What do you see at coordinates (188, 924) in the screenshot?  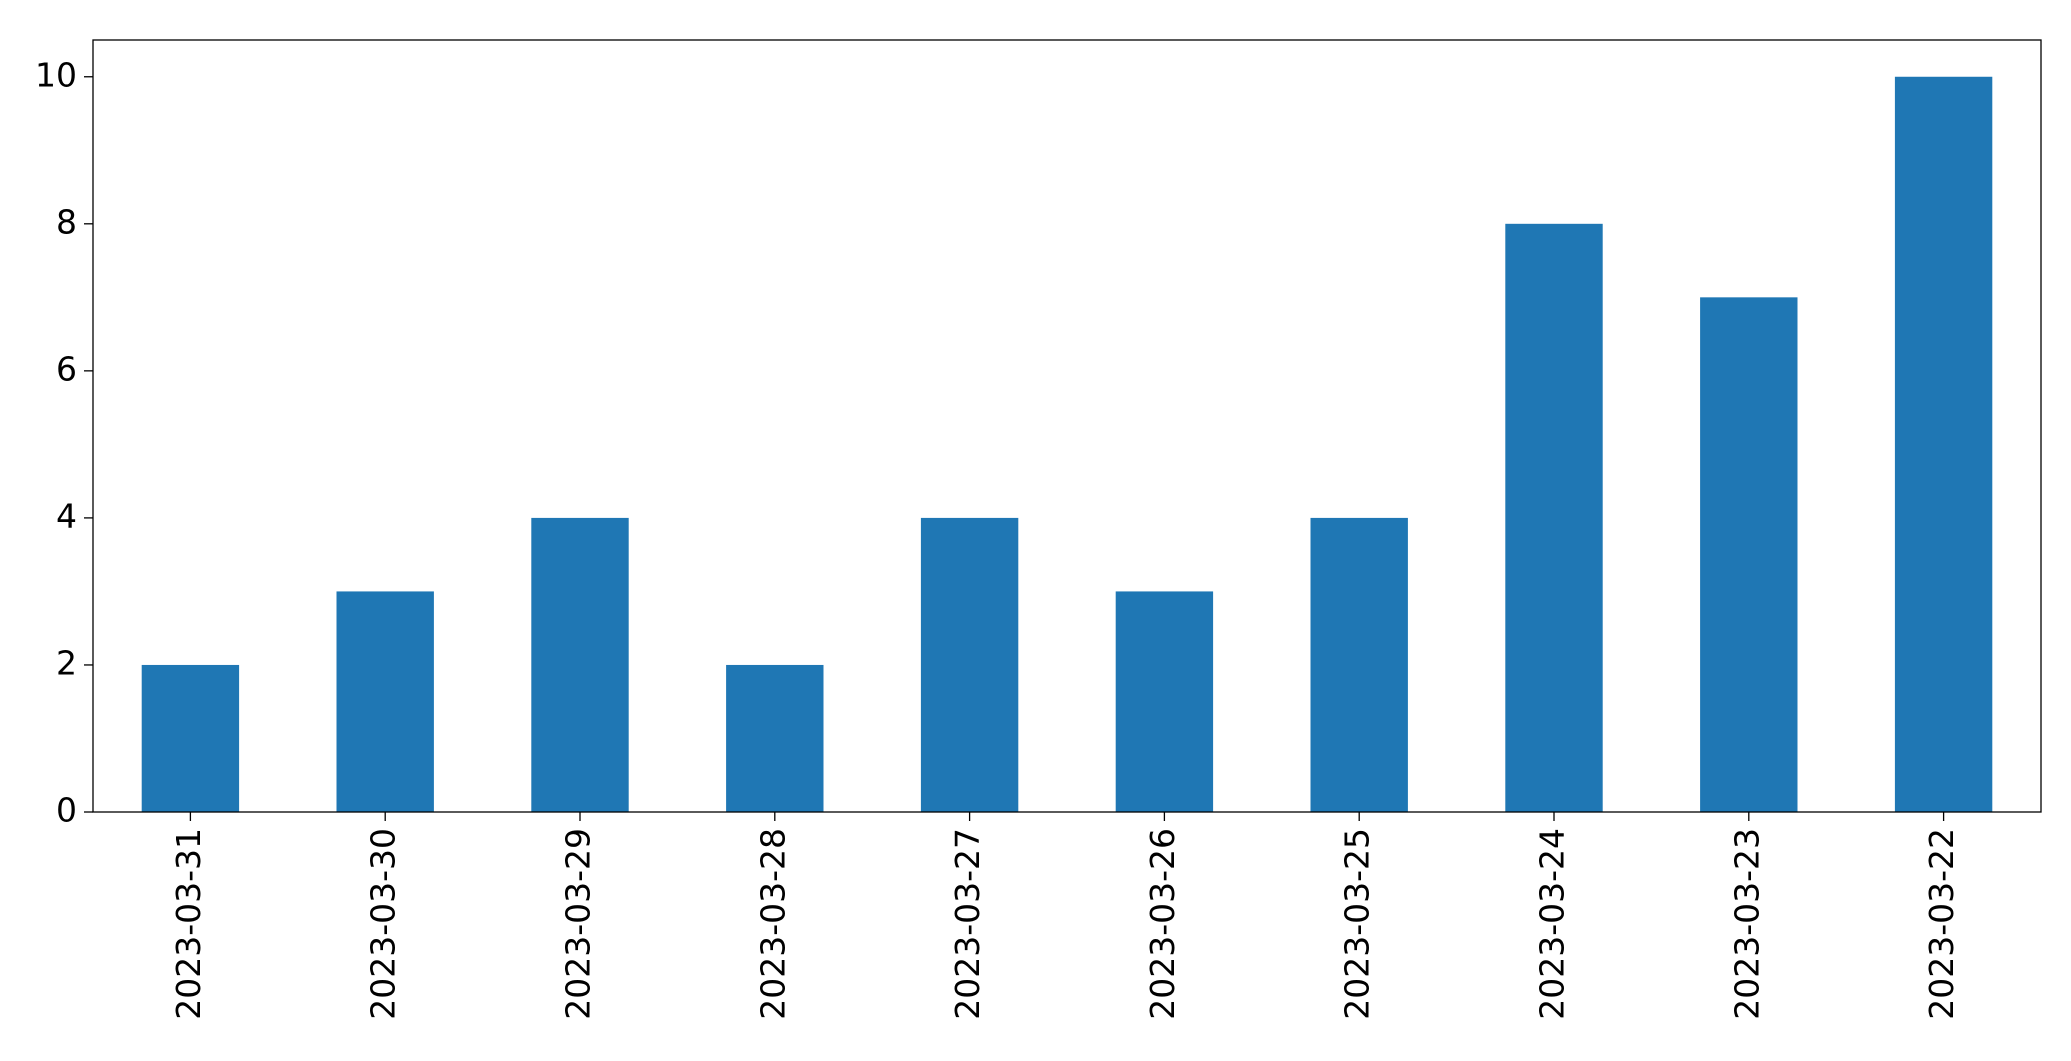 I see `x-tick-label: 2023-03-31` at bounding box center [188, 924].